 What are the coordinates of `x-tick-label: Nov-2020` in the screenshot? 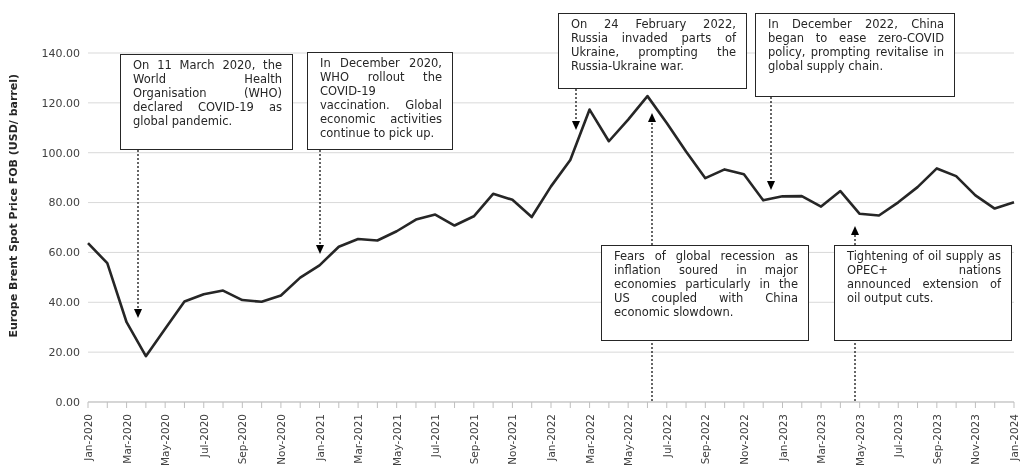 It's located at (280, 439).